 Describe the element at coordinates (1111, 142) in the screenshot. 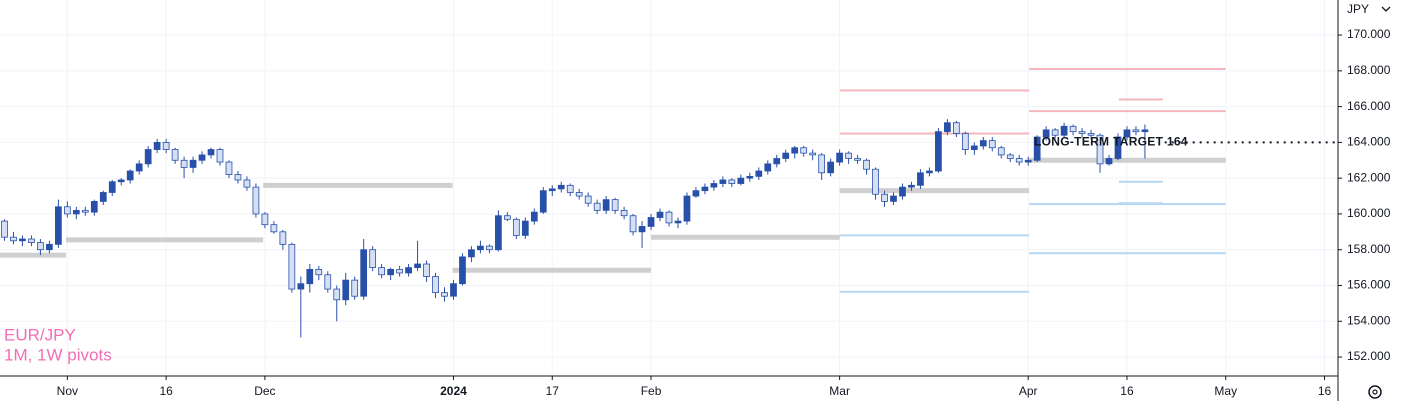

I see `target-label: LONG-TERM TARGET 164` at that location.